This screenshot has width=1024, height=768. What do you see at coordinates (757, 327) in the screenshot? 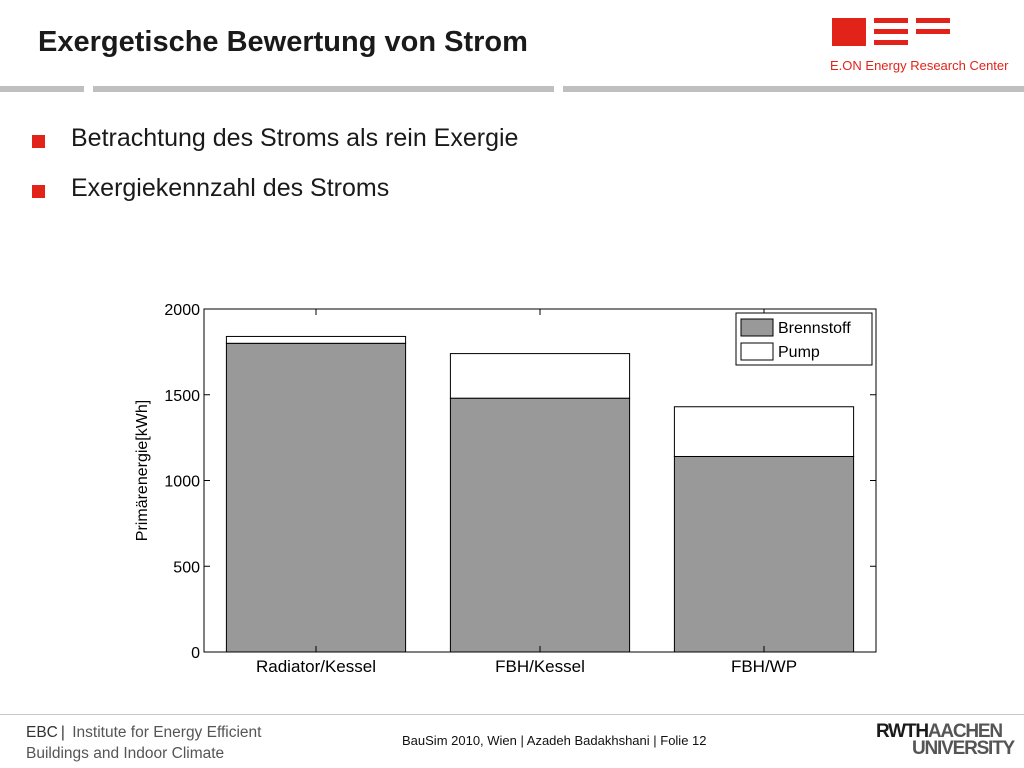
I see `legend-swatch-brennstoff` at bounding box center [757, 327].